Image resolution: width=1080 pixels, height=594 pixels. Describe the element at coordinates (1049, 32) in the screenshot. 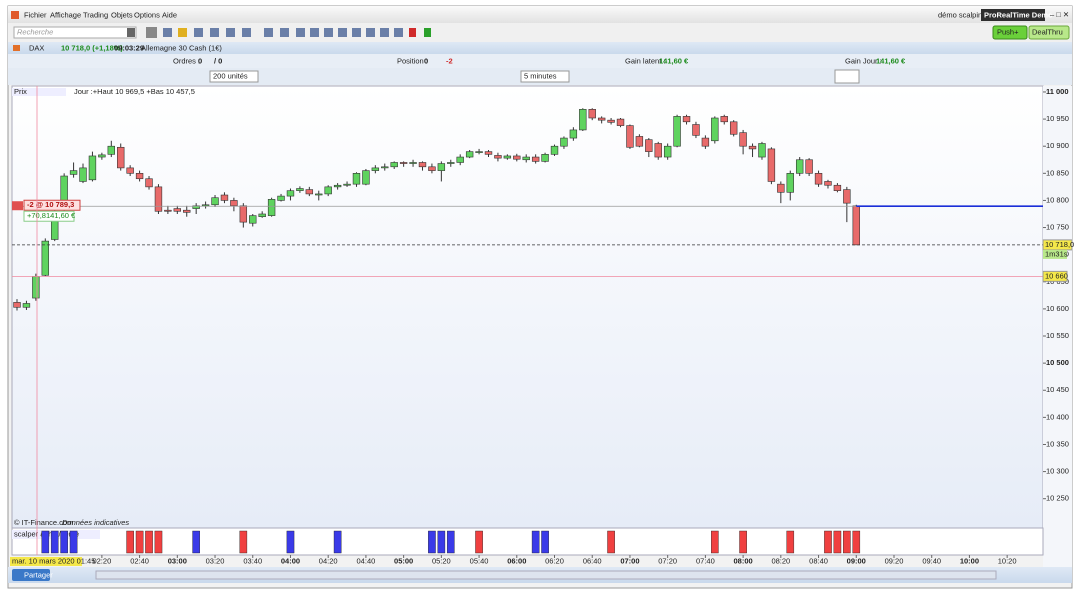

I see `dealthru-button` at that location.